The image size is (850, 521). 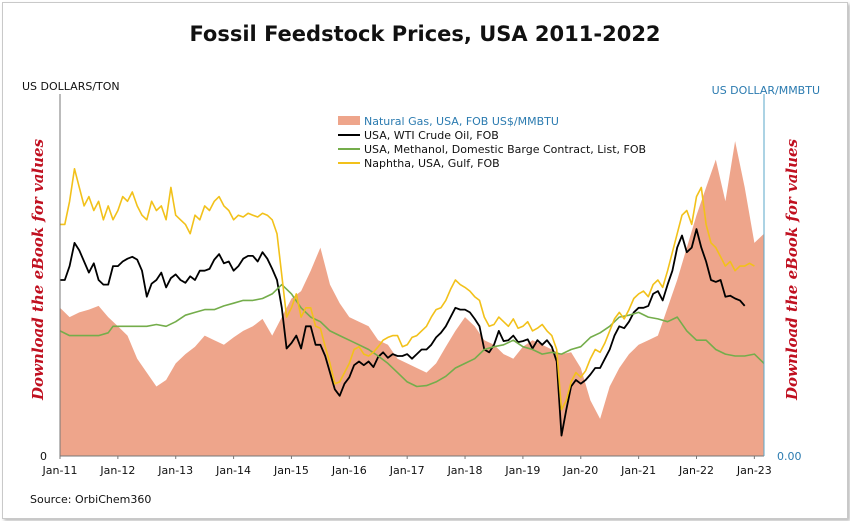 What do you see at coordinates (117, 470) in the screenshot?
I see `x-tick-label: Jan-12` at bounding box center [117, 470].